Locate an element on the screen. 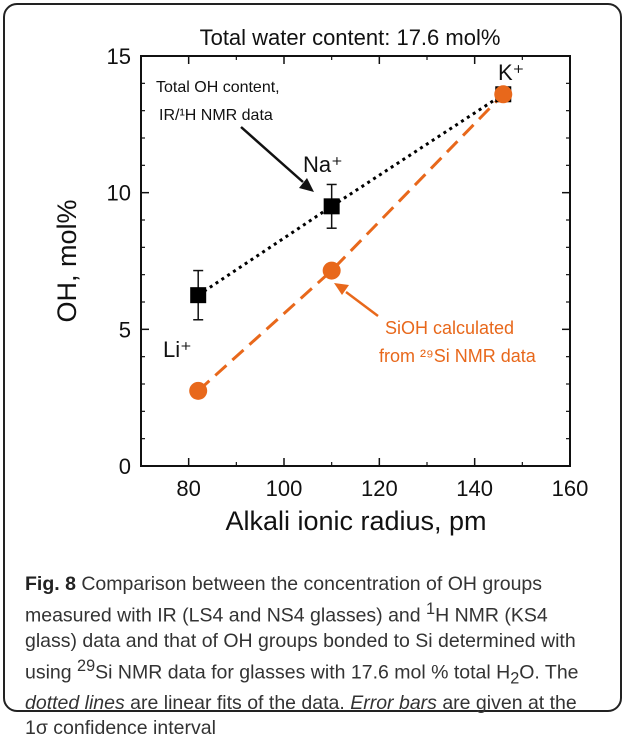  caption-text: O. The is located at coordinates (549, 672).